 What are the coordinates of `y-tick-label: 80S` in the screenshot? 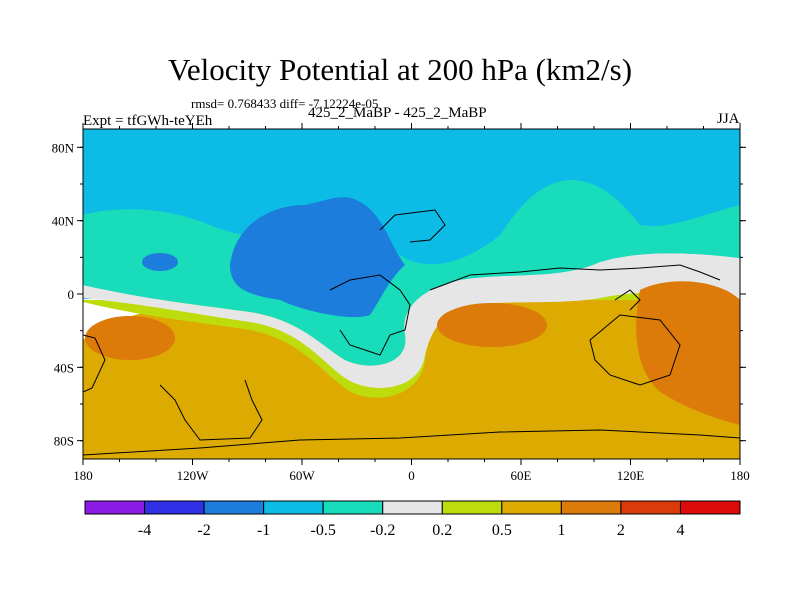 It's located at (64, 441).